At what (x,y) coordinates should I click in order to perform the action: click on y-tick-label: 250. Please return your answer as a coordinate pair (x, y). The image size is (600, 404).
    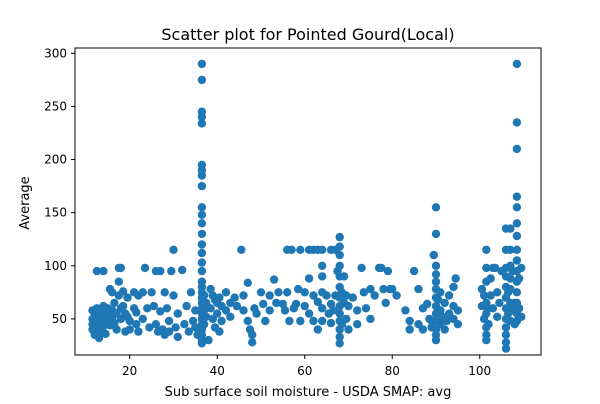
    Looking at the image, I should click on (55, 106).